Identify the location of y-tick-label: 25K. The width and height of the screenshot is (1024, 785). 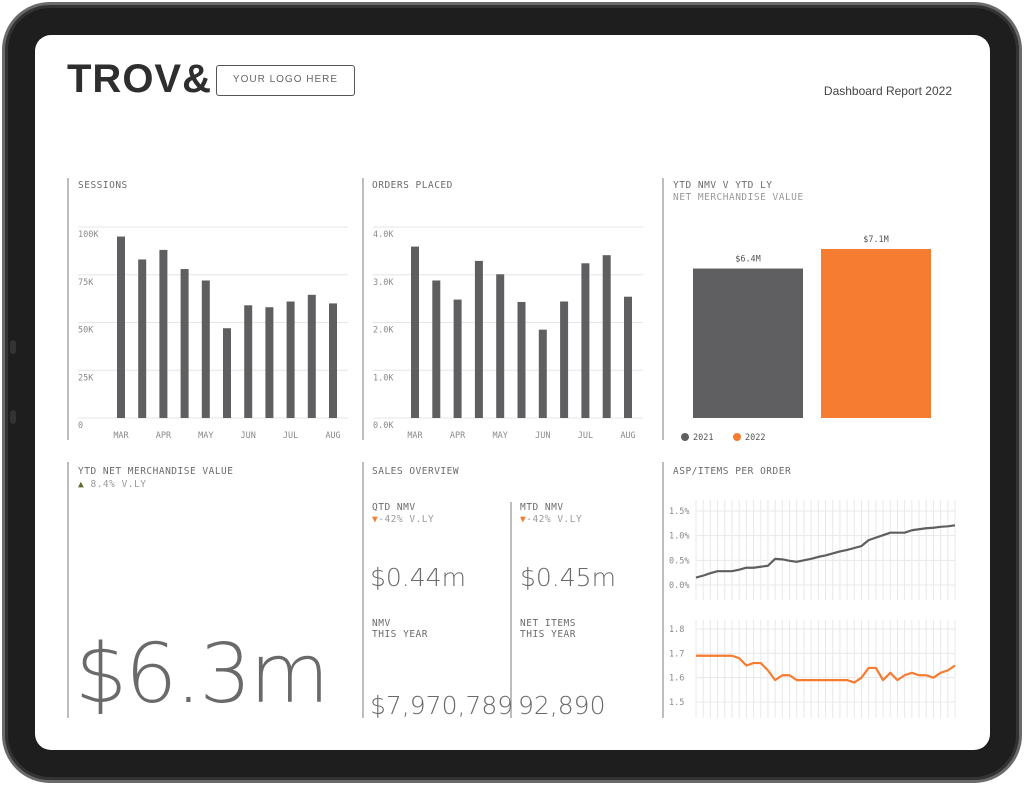
(86, 378).